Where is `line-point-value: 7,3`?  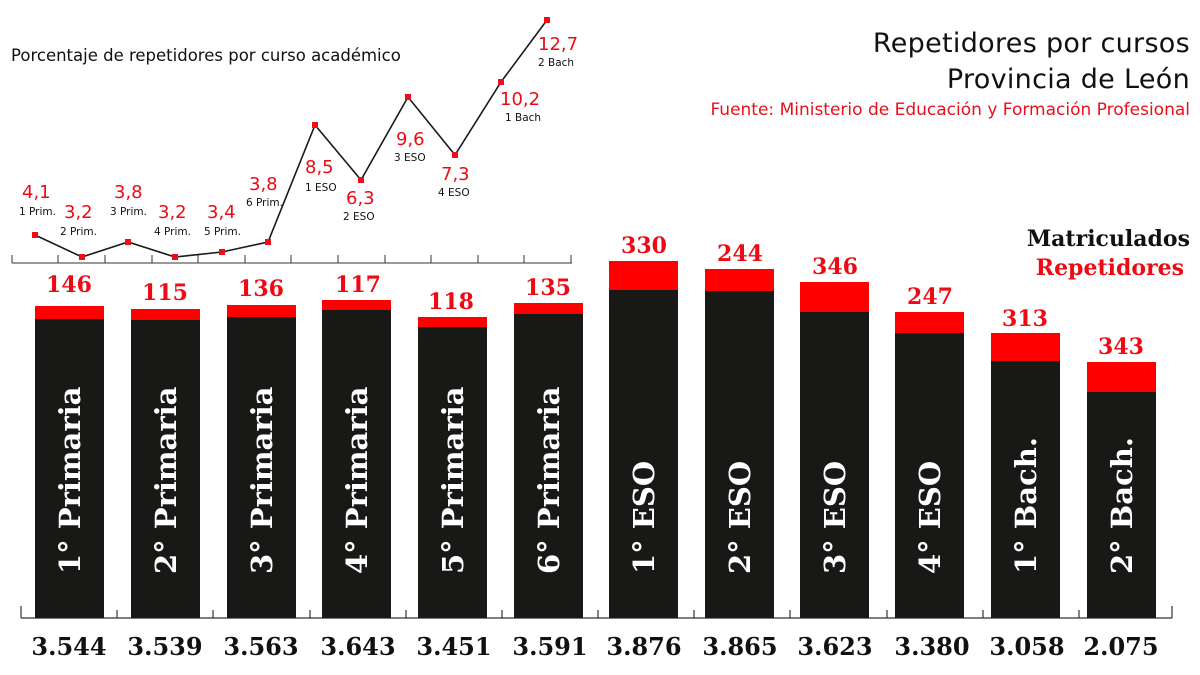 line-point-value: 7,3 is located at coordinates (455, 174).